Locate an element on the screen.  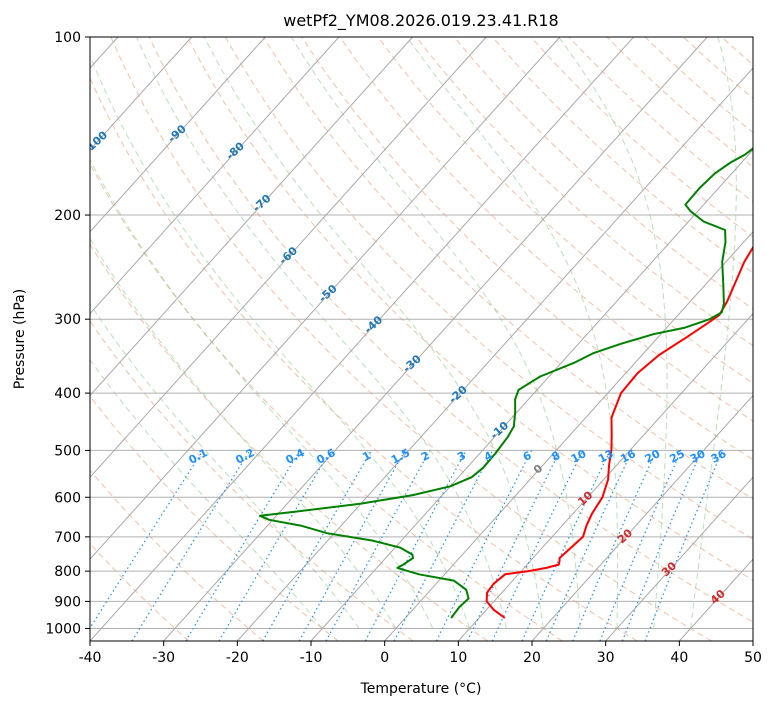
x-axis-ticks: -40 -30 -20 -10 0 10 20 30 40 50 is located at coordinates (420, 653).